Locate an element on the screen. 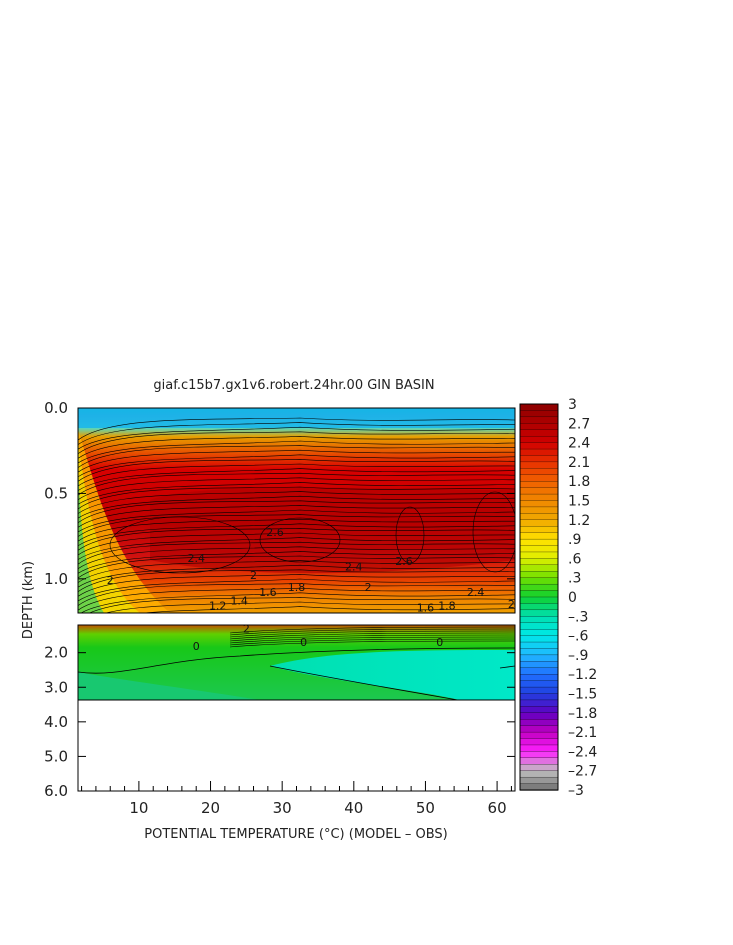 This screenshot has height=945, width=733. colorbar-label: –2.1 is located at coordinates (582, 733).